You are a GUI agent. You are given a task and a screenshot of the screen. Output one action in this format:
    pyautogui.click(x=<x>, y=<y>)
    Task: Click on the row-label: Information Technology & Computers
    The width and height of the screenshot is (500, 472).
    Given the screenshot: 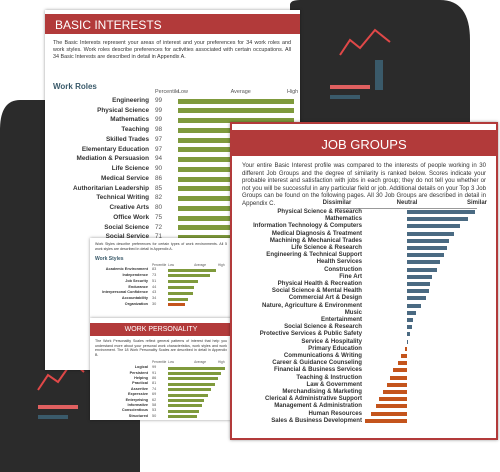 What is the action you would take?
    pyautogui.click(x=307, y=226)
    